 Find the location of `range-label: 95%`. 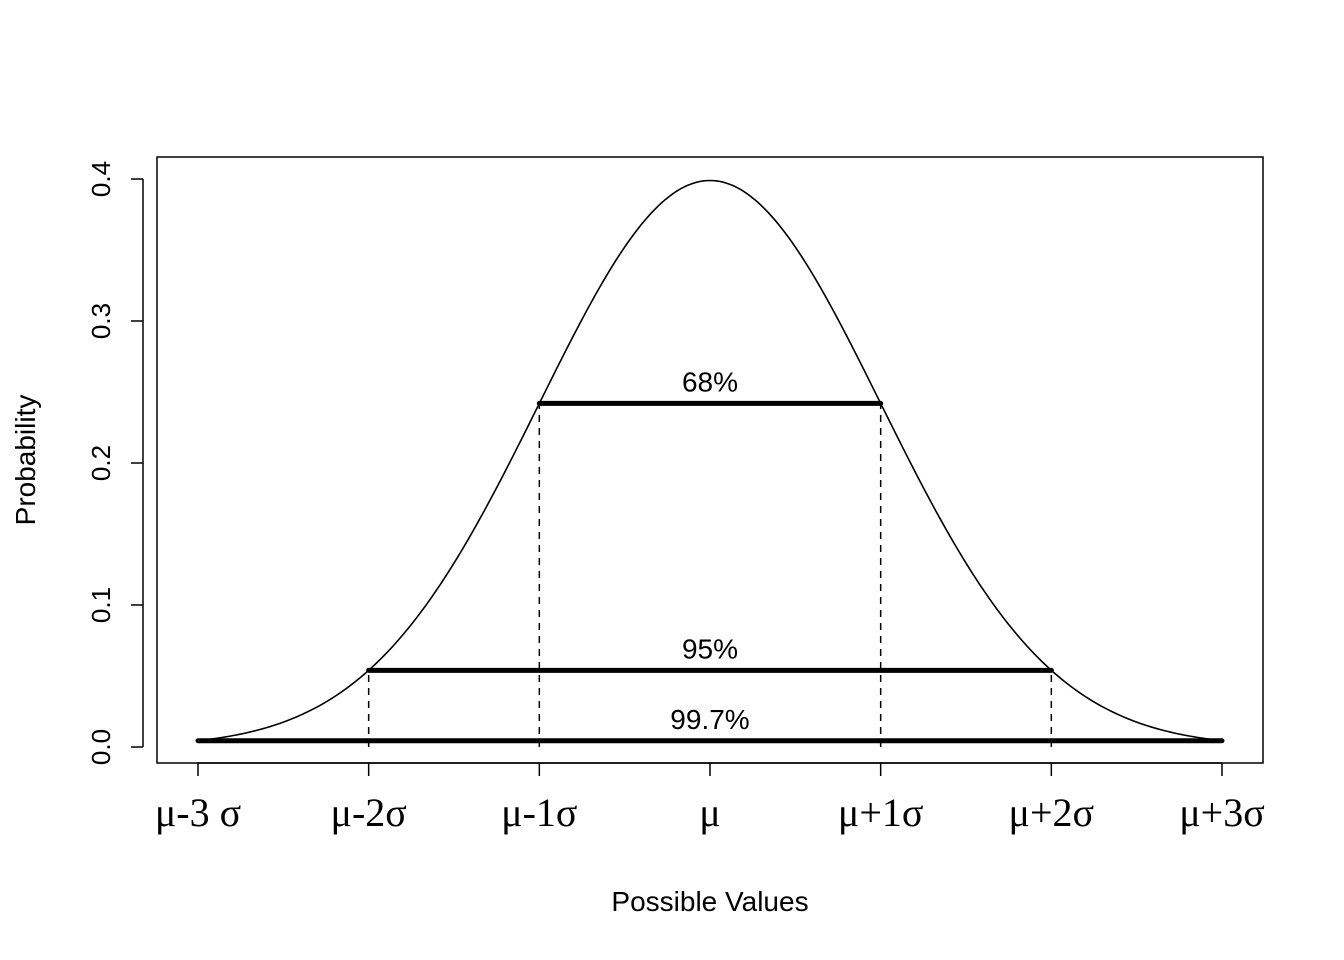

range-label: 95% is located at coordinates (710, 648).